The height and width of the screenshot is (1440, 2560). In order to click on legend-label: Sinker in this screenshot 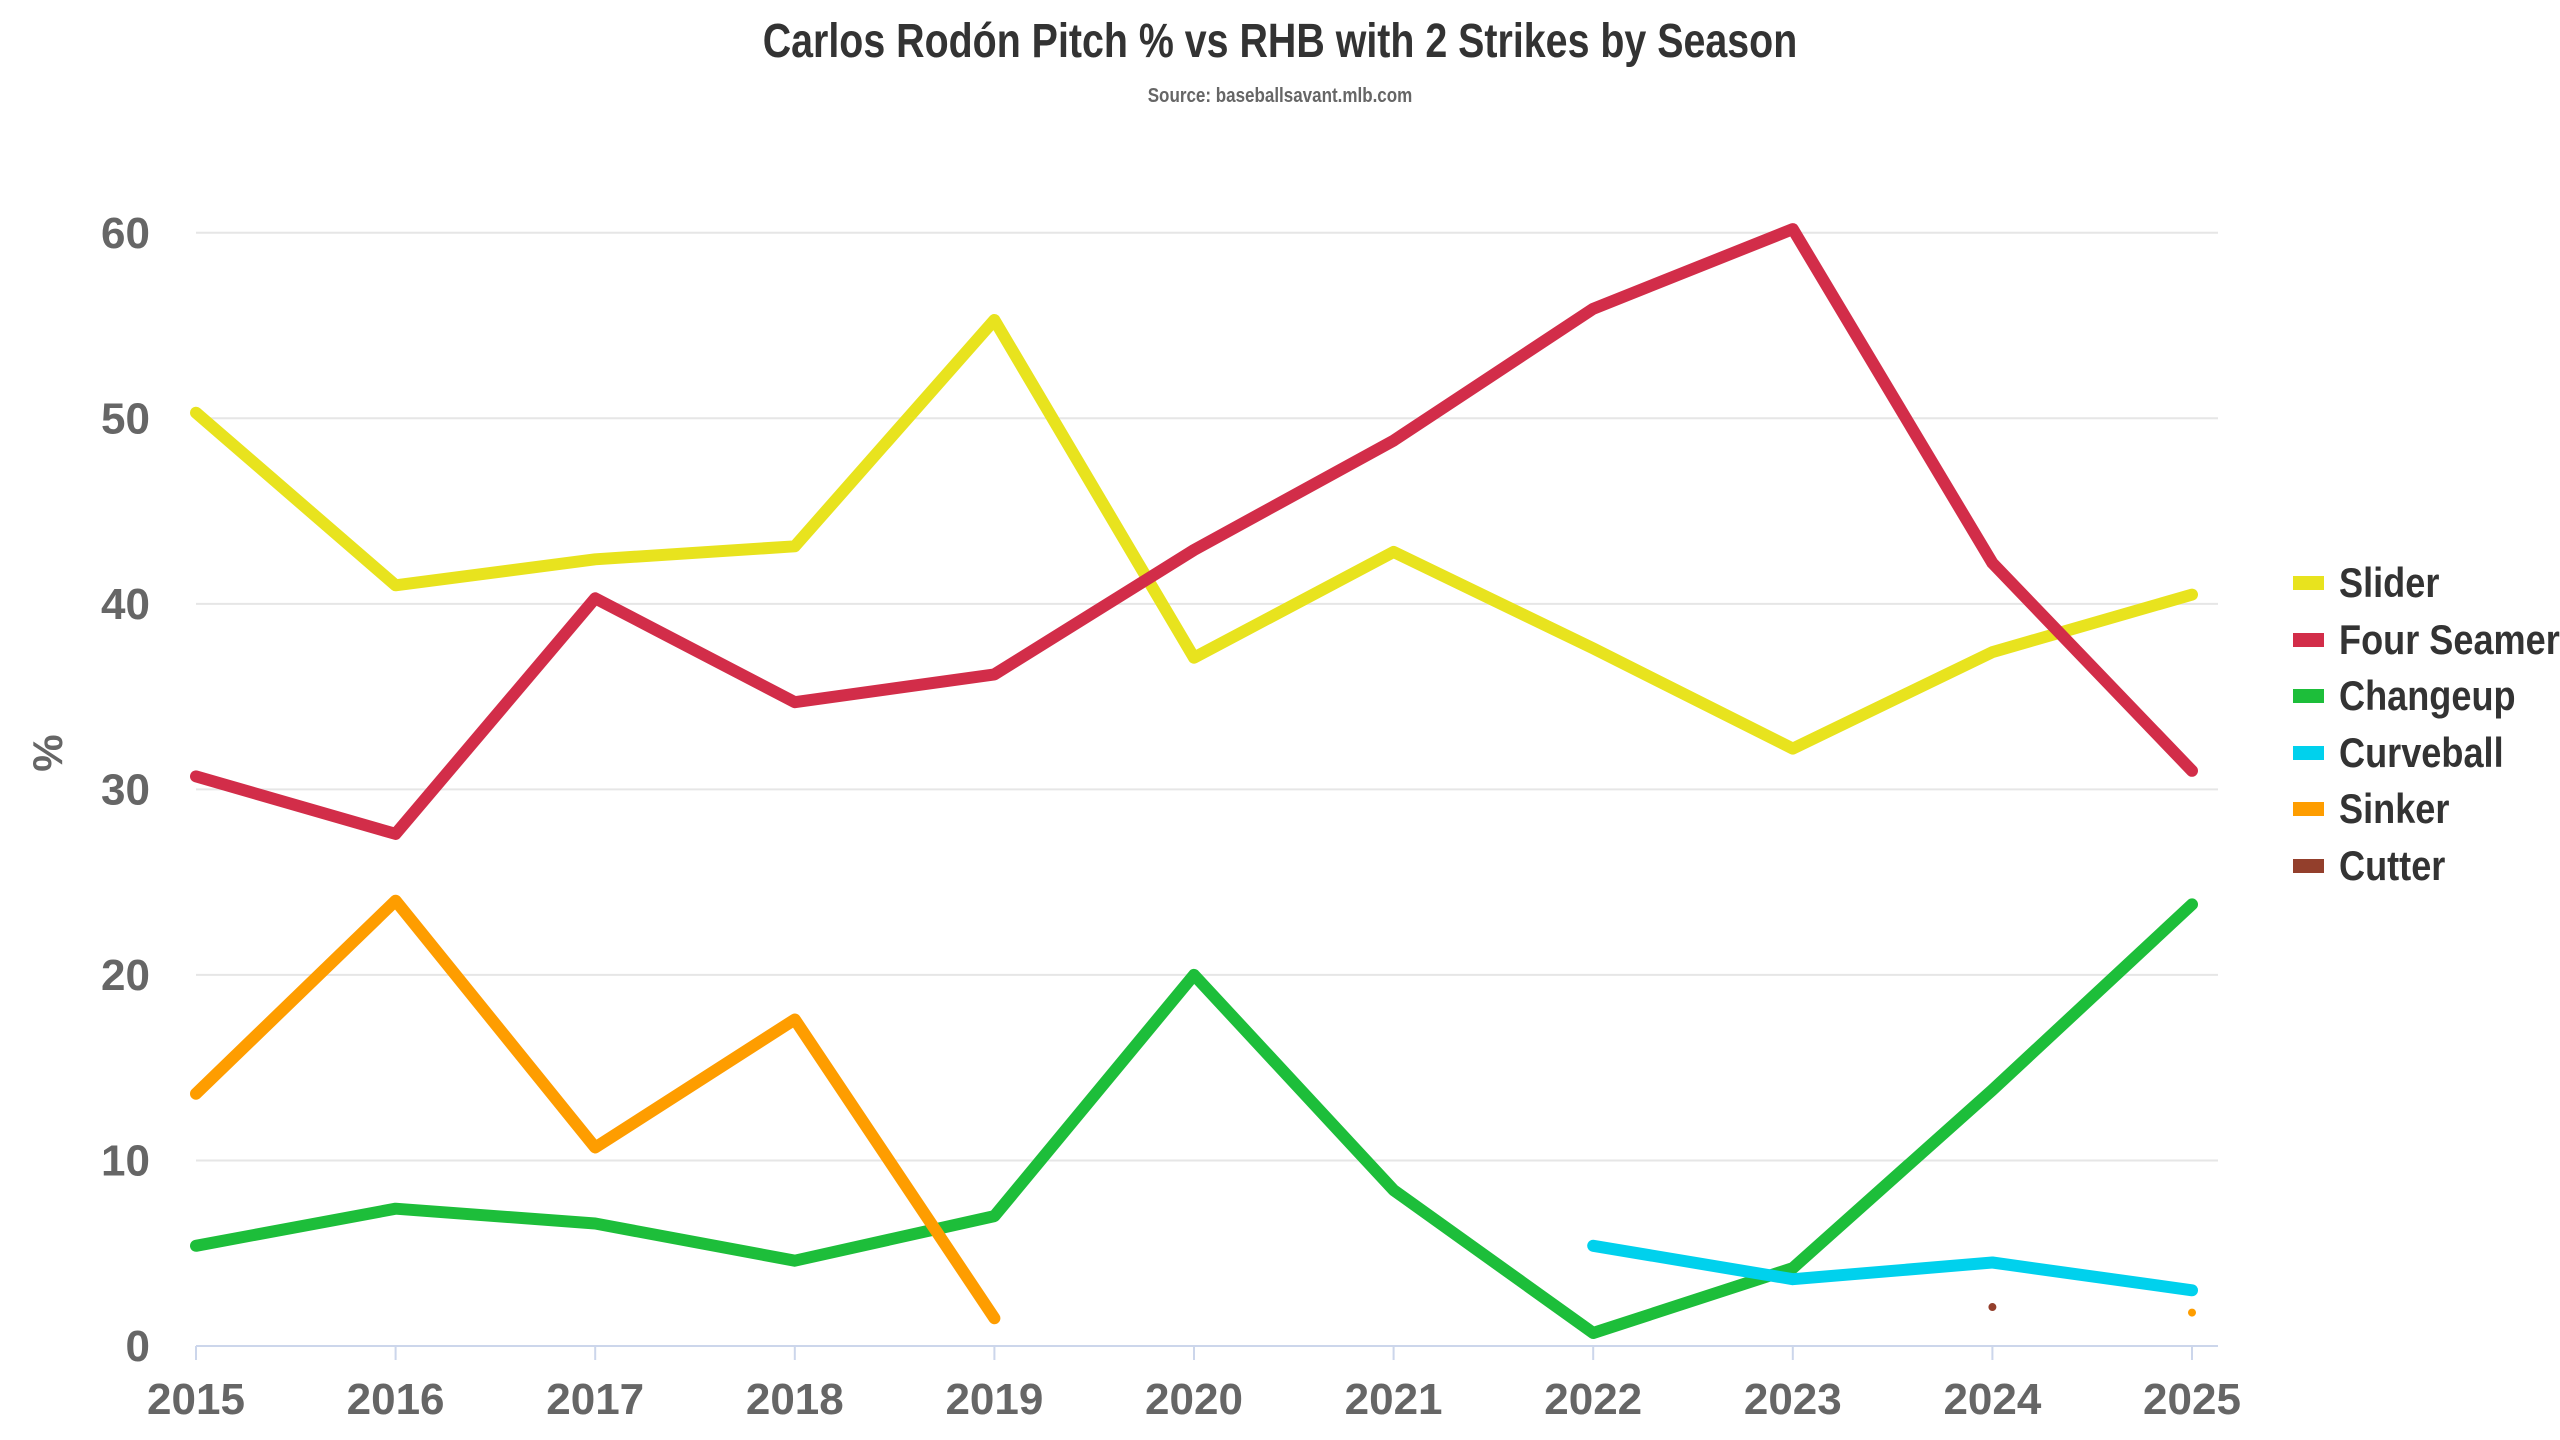, I will do `click(2394, 809)`.